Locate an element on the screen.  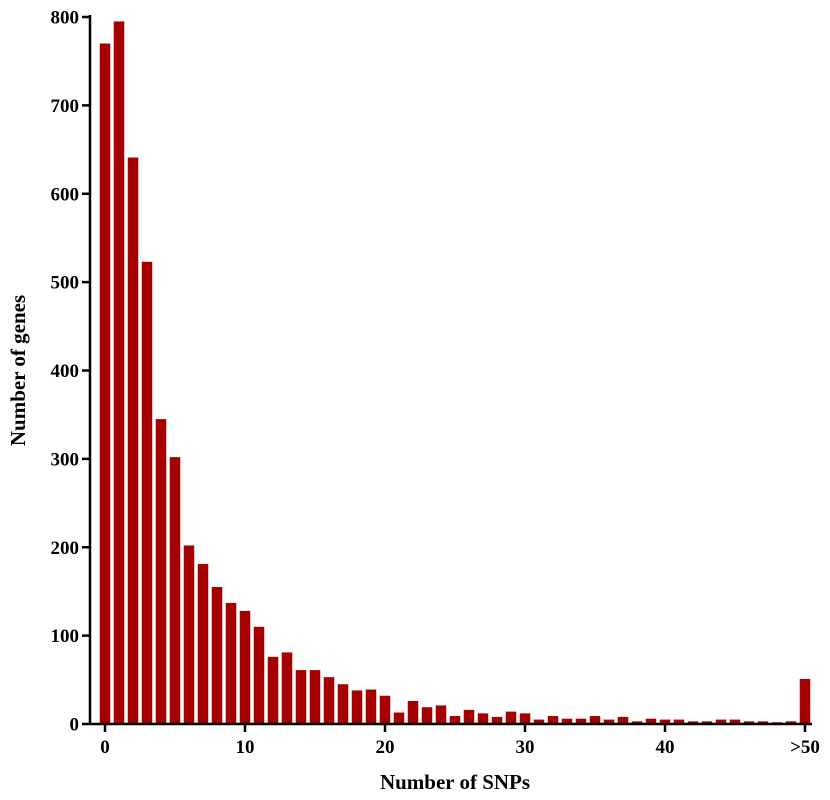
x-tick-label: 30 is located at coordinates (525, 747).